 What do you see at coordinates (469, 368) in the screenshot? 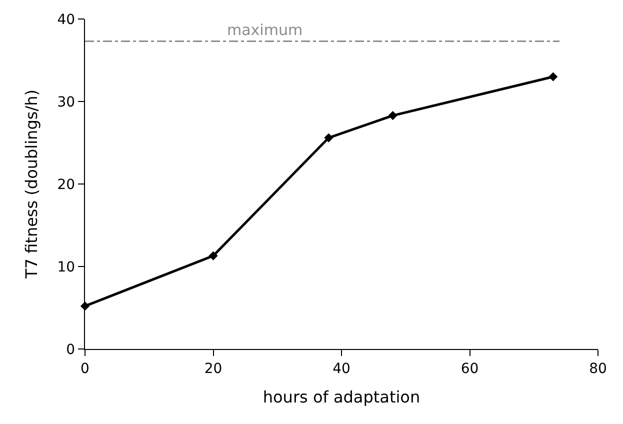
I see `x-tick-label: 60` at bounding box center [469, 368].